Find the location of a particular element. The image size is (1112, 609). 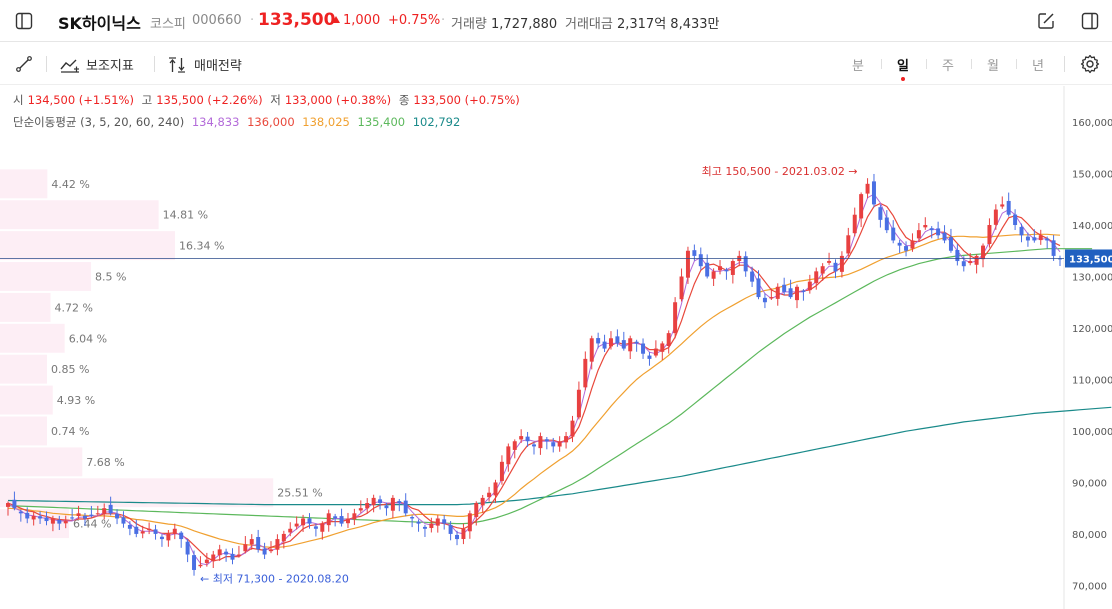

open-value: 134,500 (+1.51%) is located at coordinates (80, 100).